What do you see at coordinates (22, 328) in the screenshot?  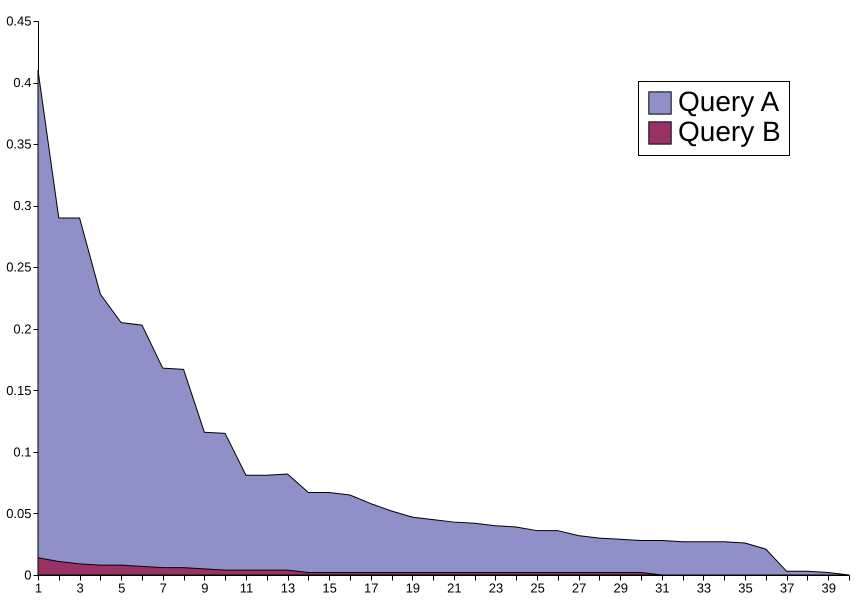 I see `y-tick-label: 0.2` at bounding box center [22, 328].